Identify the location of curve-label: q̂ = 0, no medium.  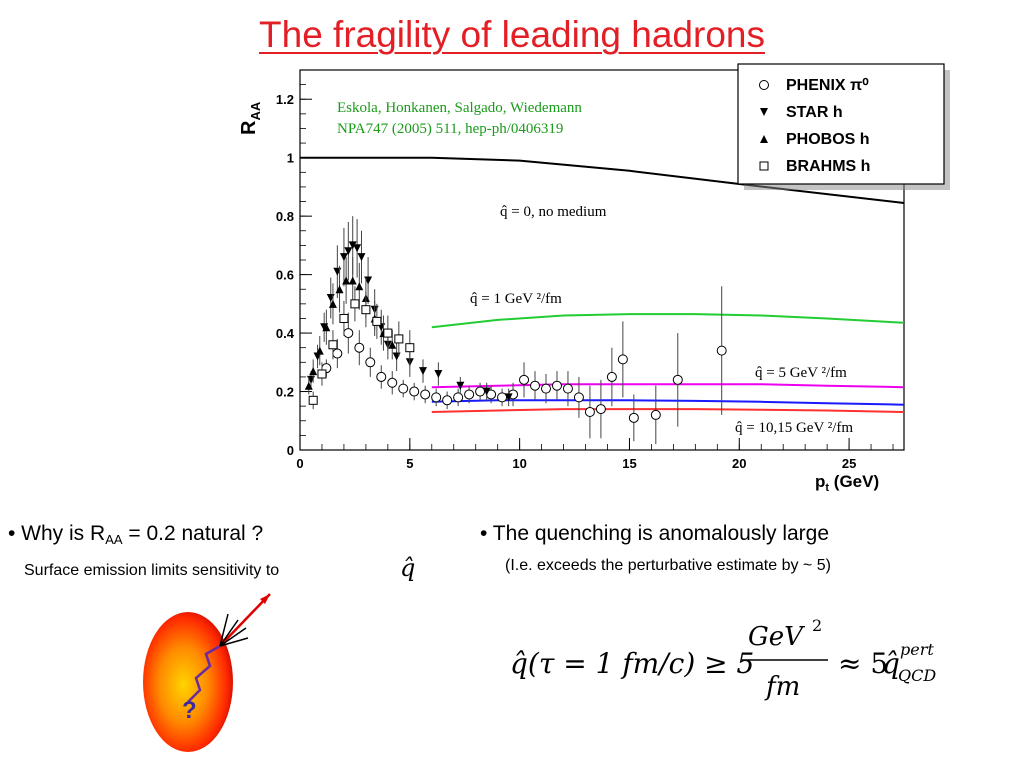
(553, 212).